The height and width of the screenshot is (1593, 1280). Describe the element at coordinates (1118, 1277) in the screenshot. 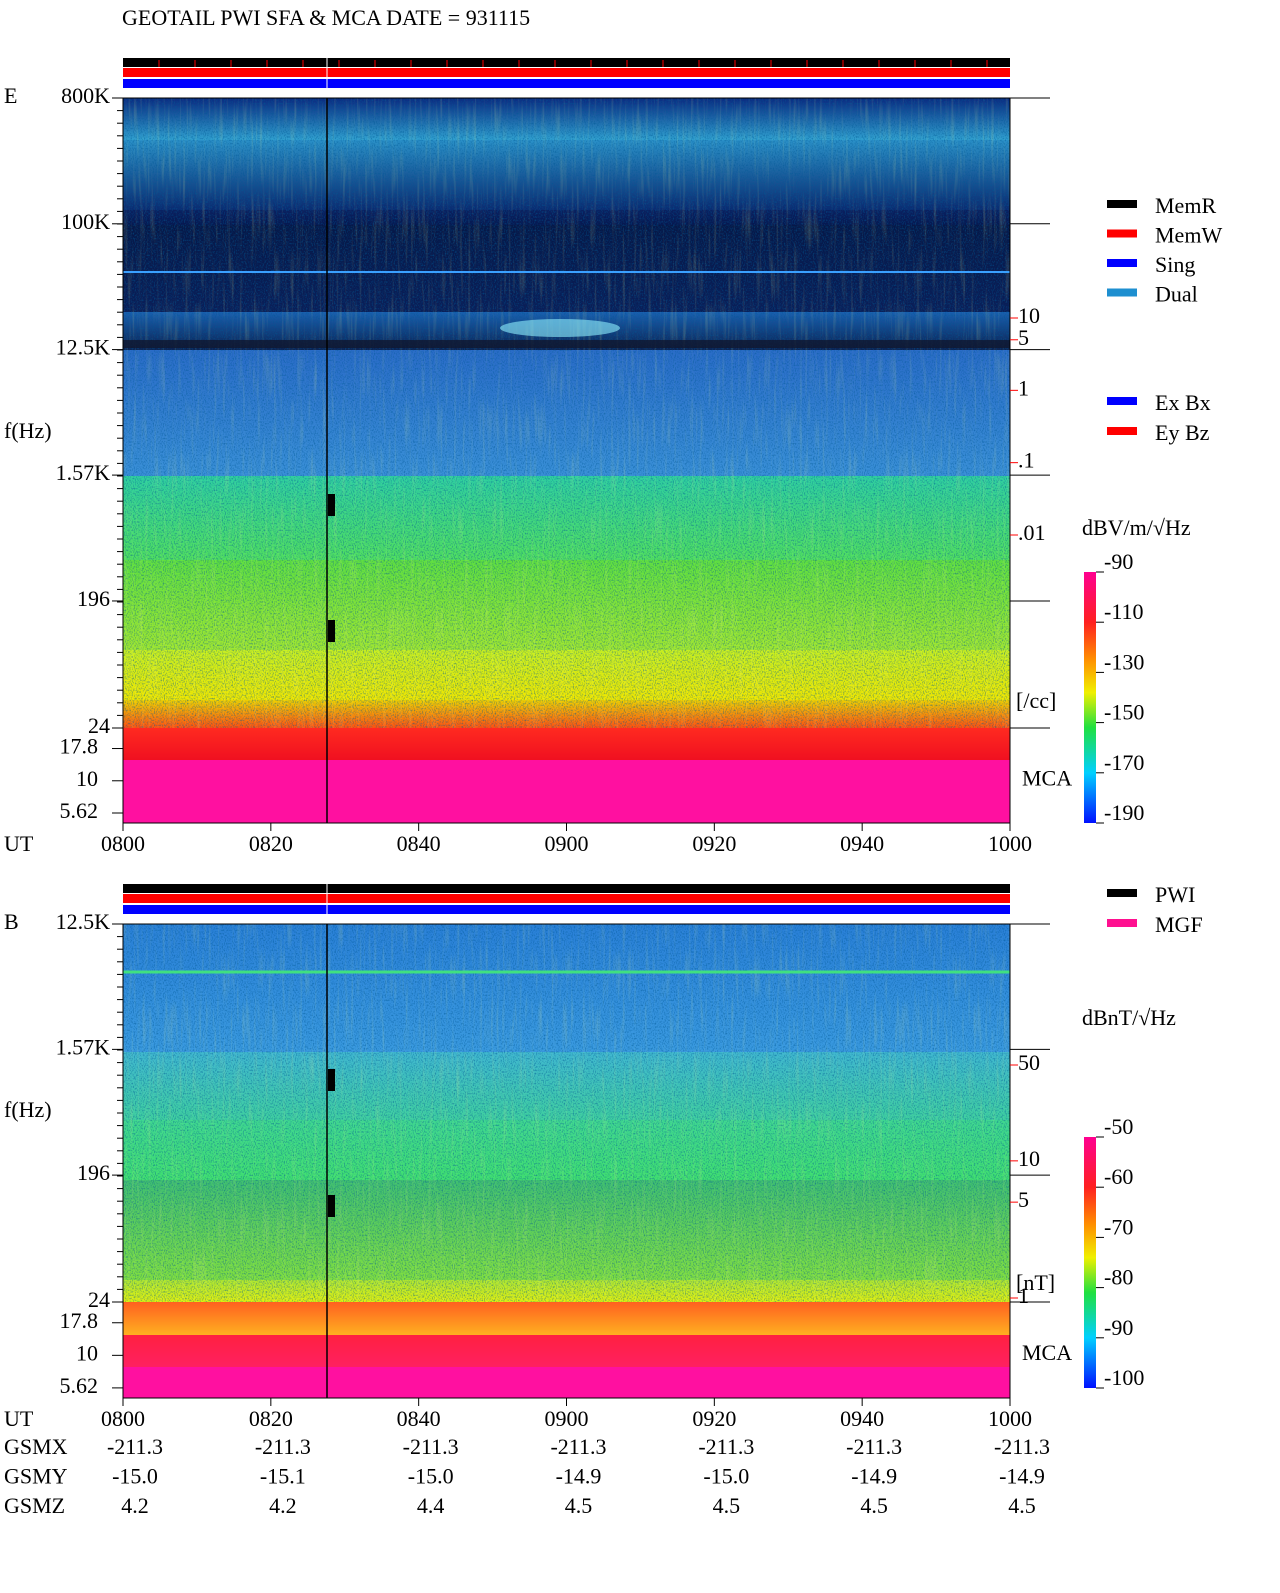

I see `colorbar-tick-label: -80` at that location.